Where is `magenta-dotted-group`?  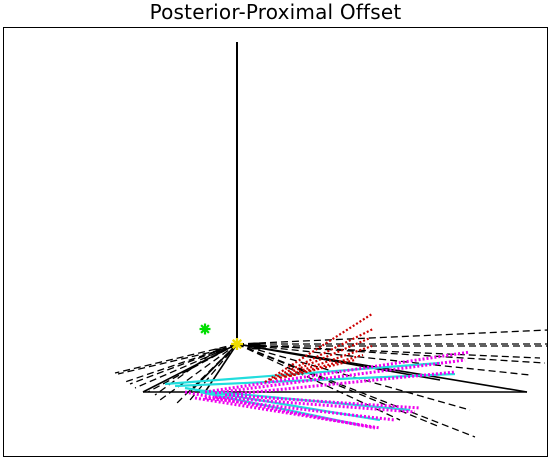 magenta-dotted-group is located at coordinates (327, 390).